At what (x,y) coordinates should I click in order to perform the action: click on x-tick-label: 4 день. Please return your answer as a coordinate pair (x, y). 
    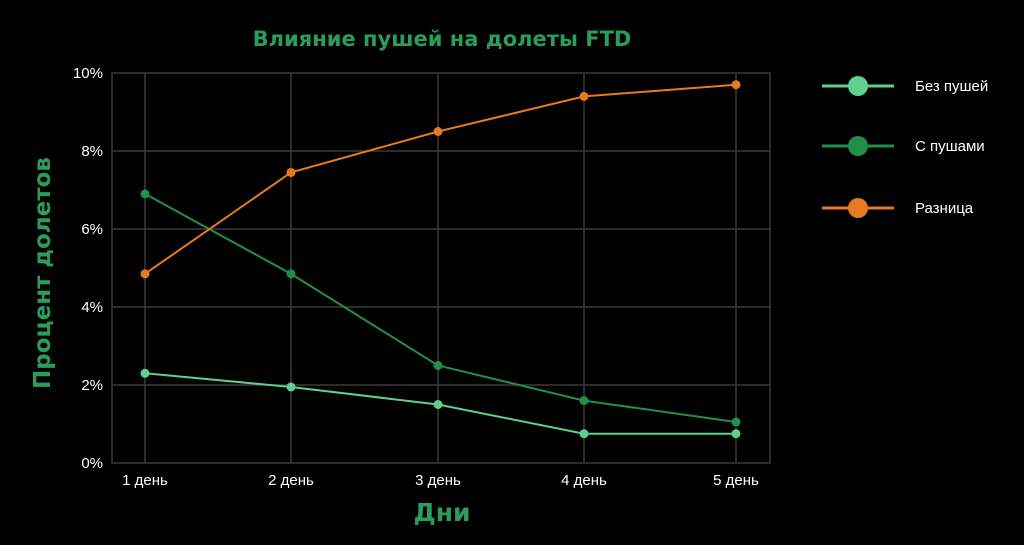
    Looking at the image, I should click on (584, 480).